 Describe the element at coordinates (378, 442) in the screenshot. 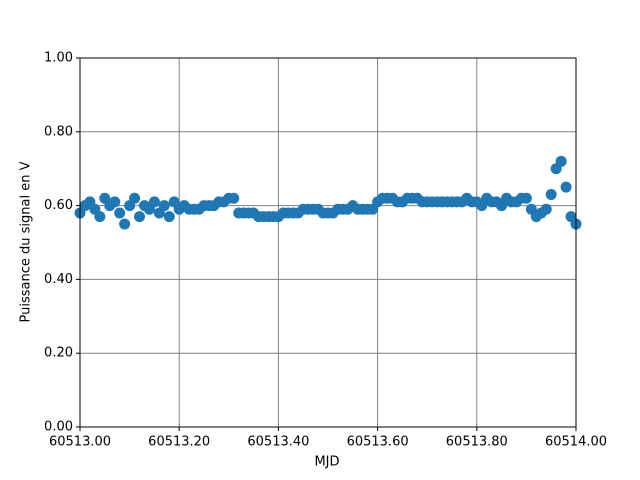

I see `x-tick-label: 60513.60` at that location.